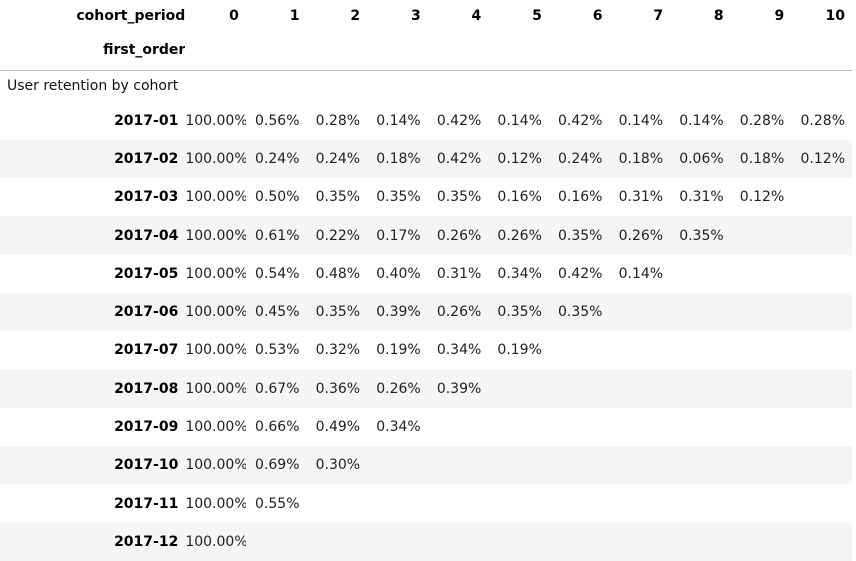 This screenshot has width=856, height=561. What do you see at coordinates (426, 350) in the screenshot?
I see `table-row: 2017-07 100.00% 0.53% 0.32% 0.19% 0.34% 0.19%` at bounding box center [426, 350].